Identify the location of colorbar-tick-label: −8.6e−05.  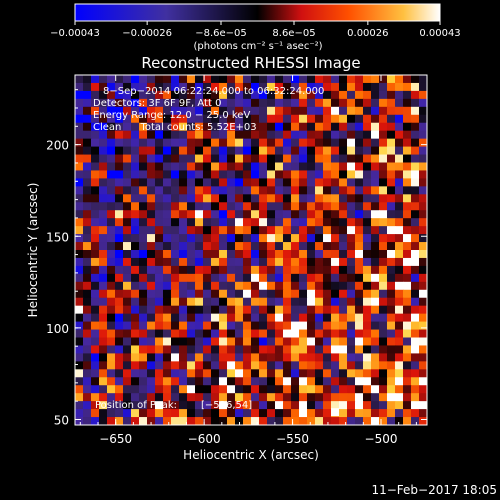
(221, 33).